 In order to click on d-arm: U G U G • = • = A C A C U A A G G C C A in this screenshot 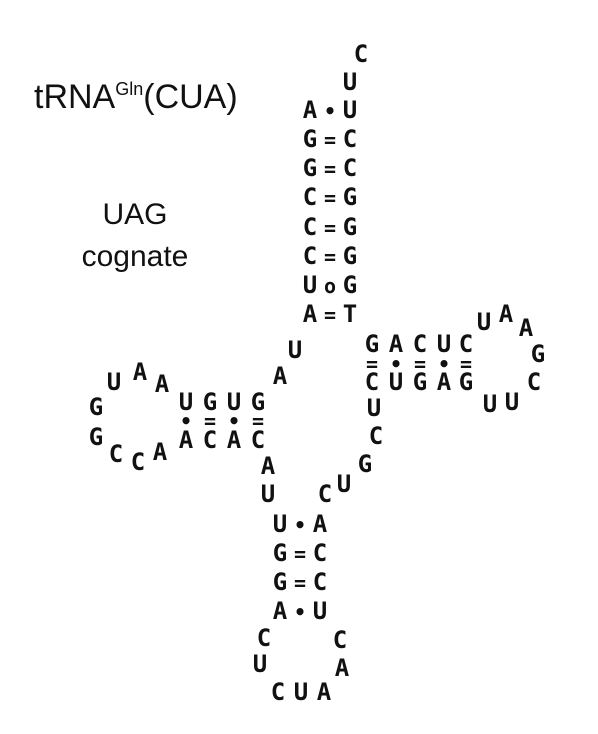, I will do `click(177, 417)`.